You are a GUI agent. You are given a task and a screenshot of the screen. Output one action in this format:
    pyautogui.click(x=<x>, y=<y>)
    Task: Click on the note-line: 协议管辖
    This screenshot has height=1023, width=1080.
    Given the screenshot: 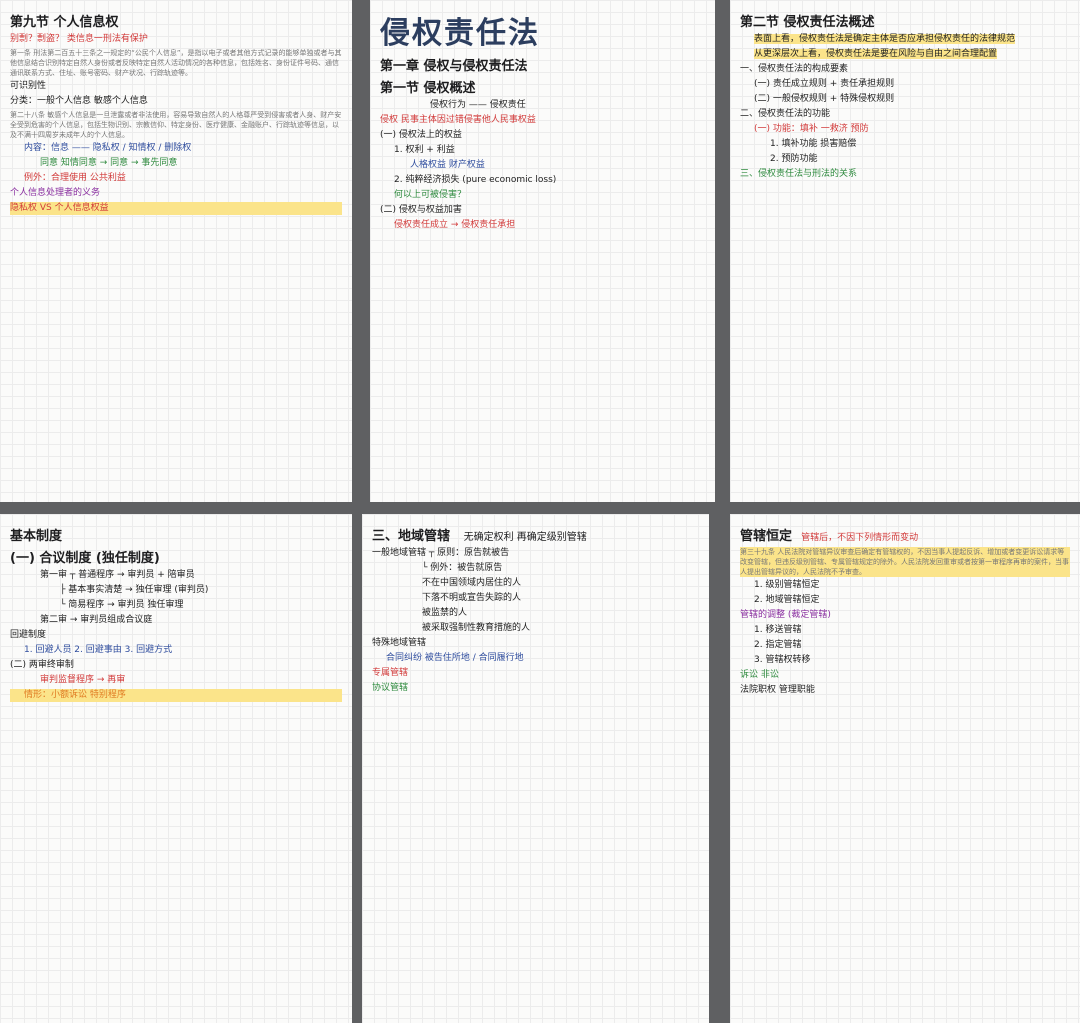 What is the action you would take?
    pyautogui.click(x=390, y=688)
    